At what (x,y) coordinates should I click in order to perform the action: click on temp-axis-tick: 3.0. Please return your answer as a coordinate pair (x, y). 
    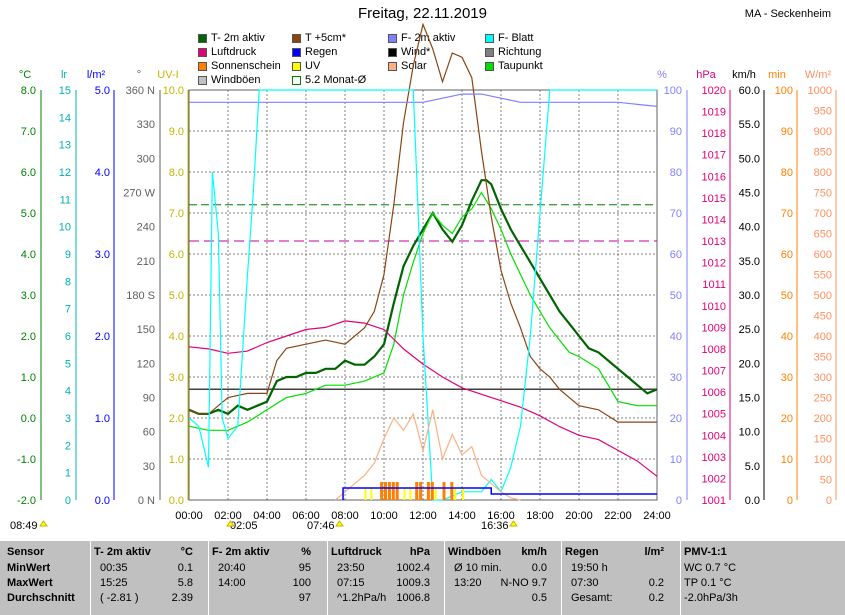
    Looking at the image, I should click on (28, 296).